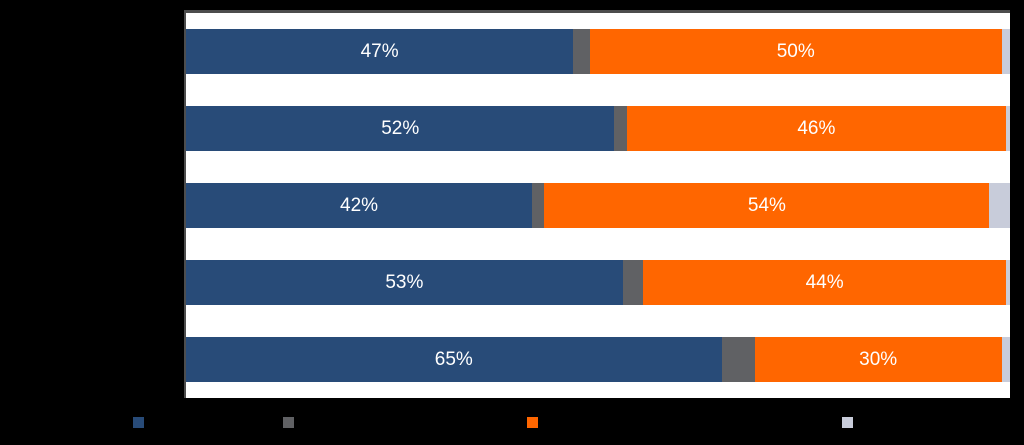  What do you see at coordinates (288, 422) in the screenshot?
I see `legend-swatch-gray-series` at bounding box center [288, 422].